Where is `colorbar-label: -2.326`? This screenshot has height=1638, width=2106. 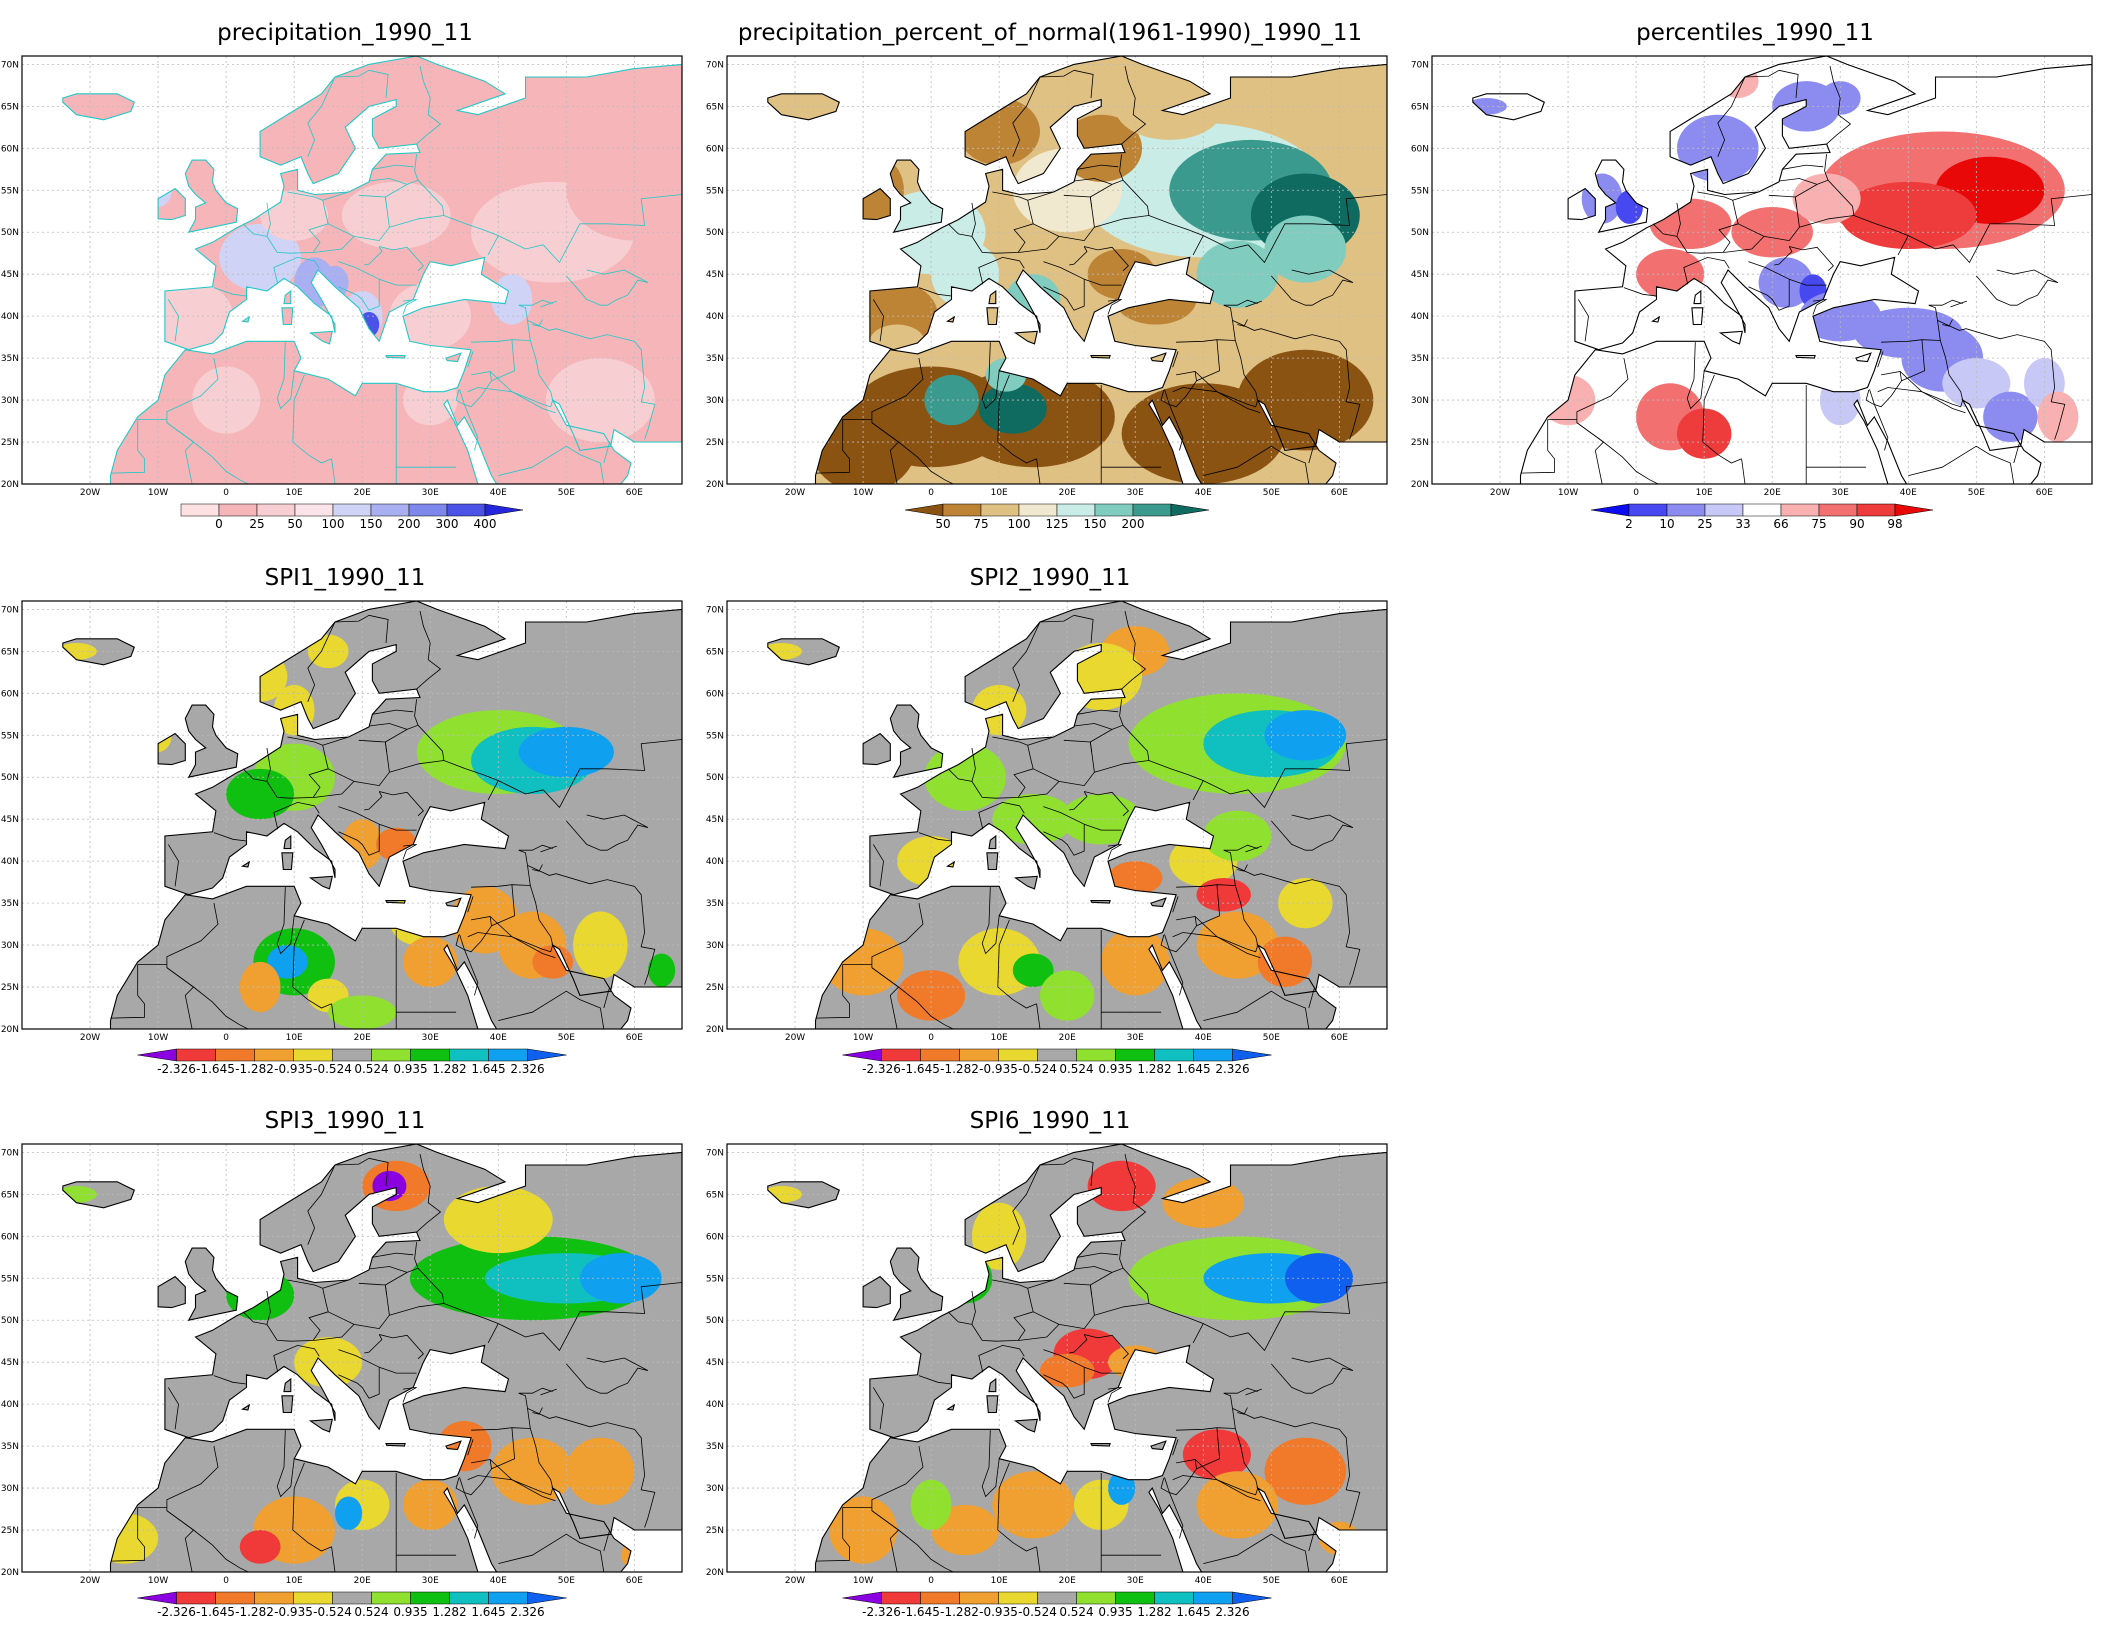
colorbar-label: -2.326 is located at coordinates (881, 1069).